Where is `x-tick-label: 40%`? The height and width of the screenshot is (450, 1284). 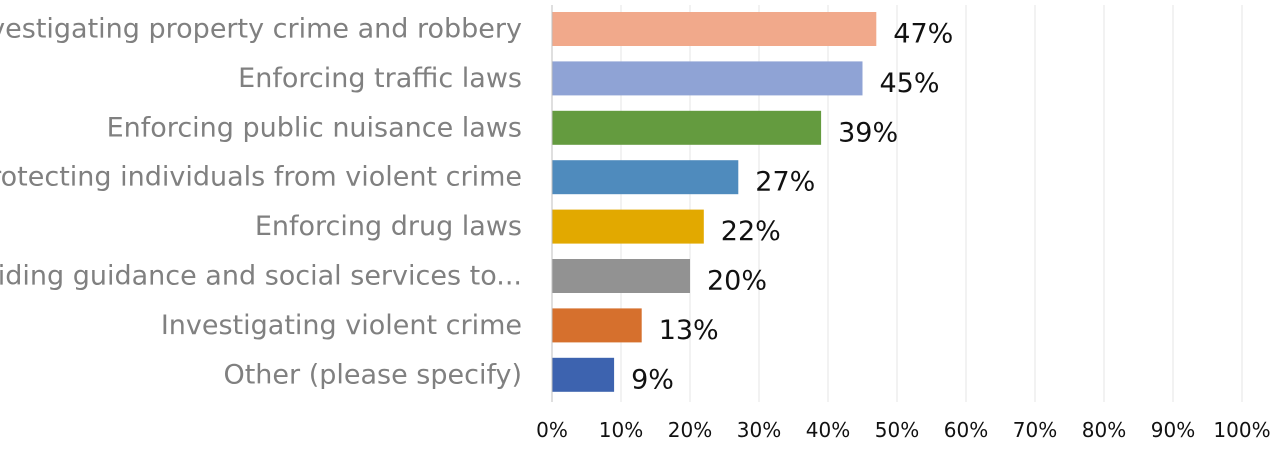 x-tick-label: 40% is located at coordinates (828, 430).